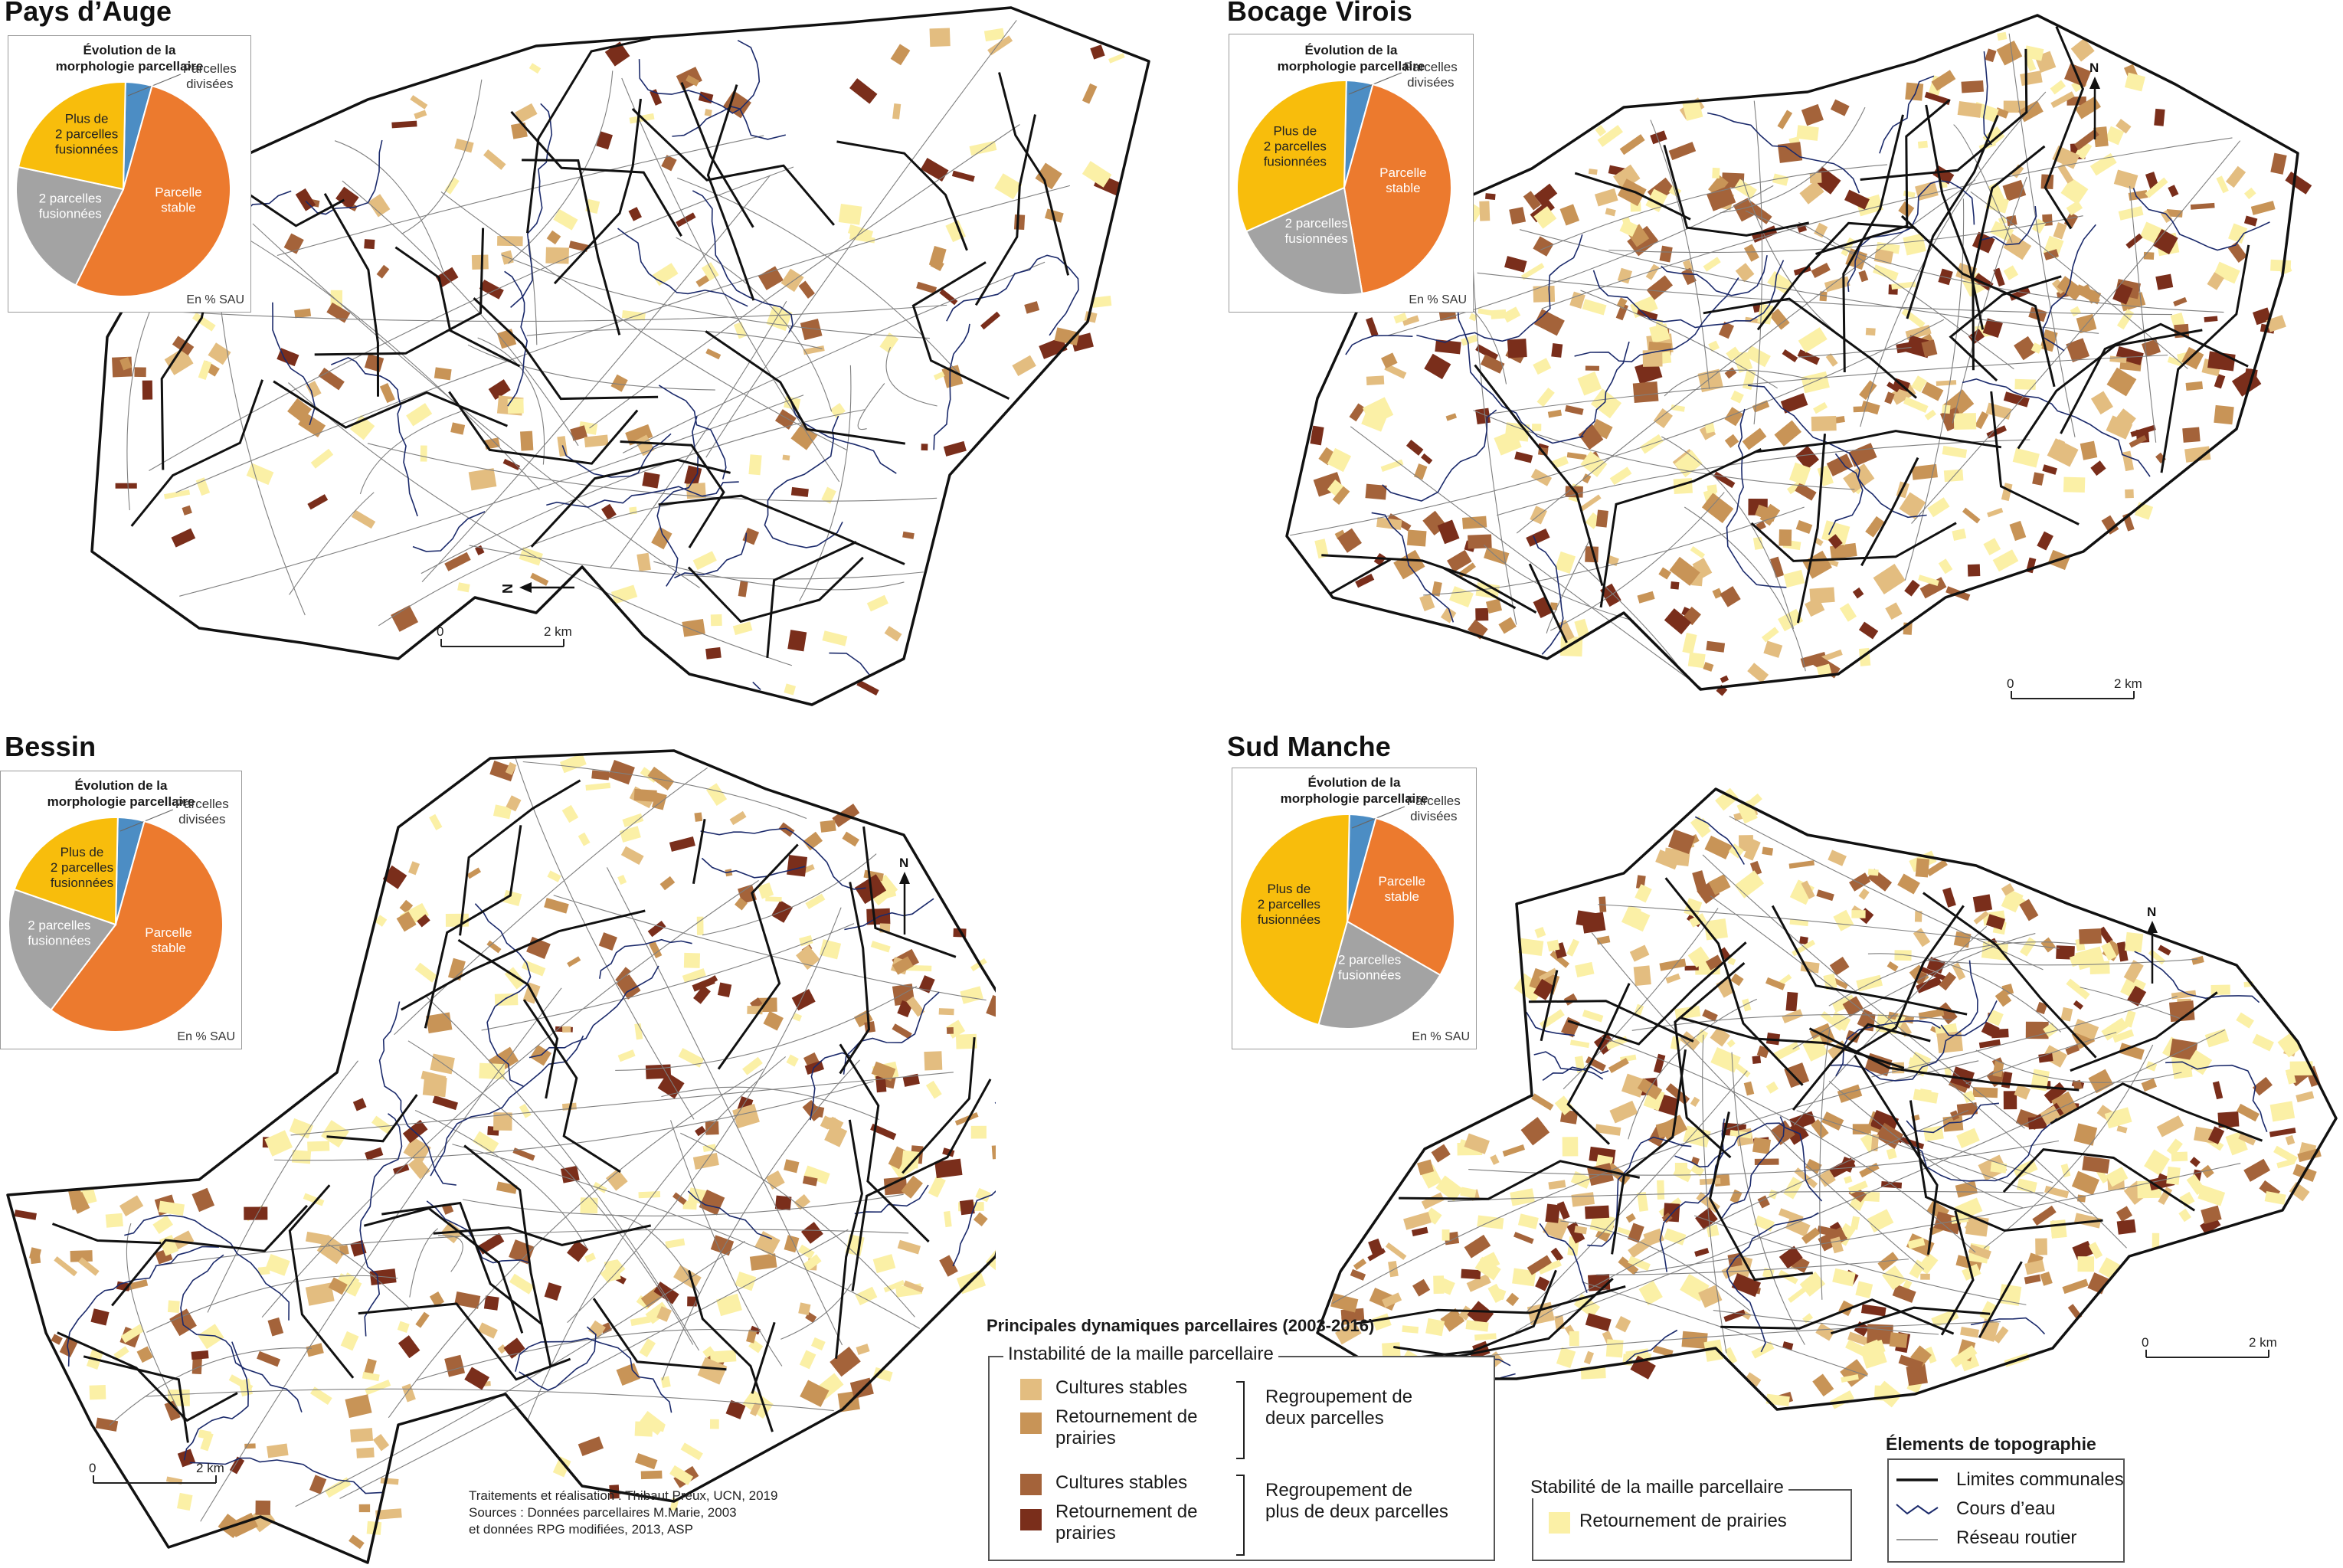 The width and height of the screenshot is (2343, 1568). I want to click on scale-bar: 0 2 km, so click(2074, 687).